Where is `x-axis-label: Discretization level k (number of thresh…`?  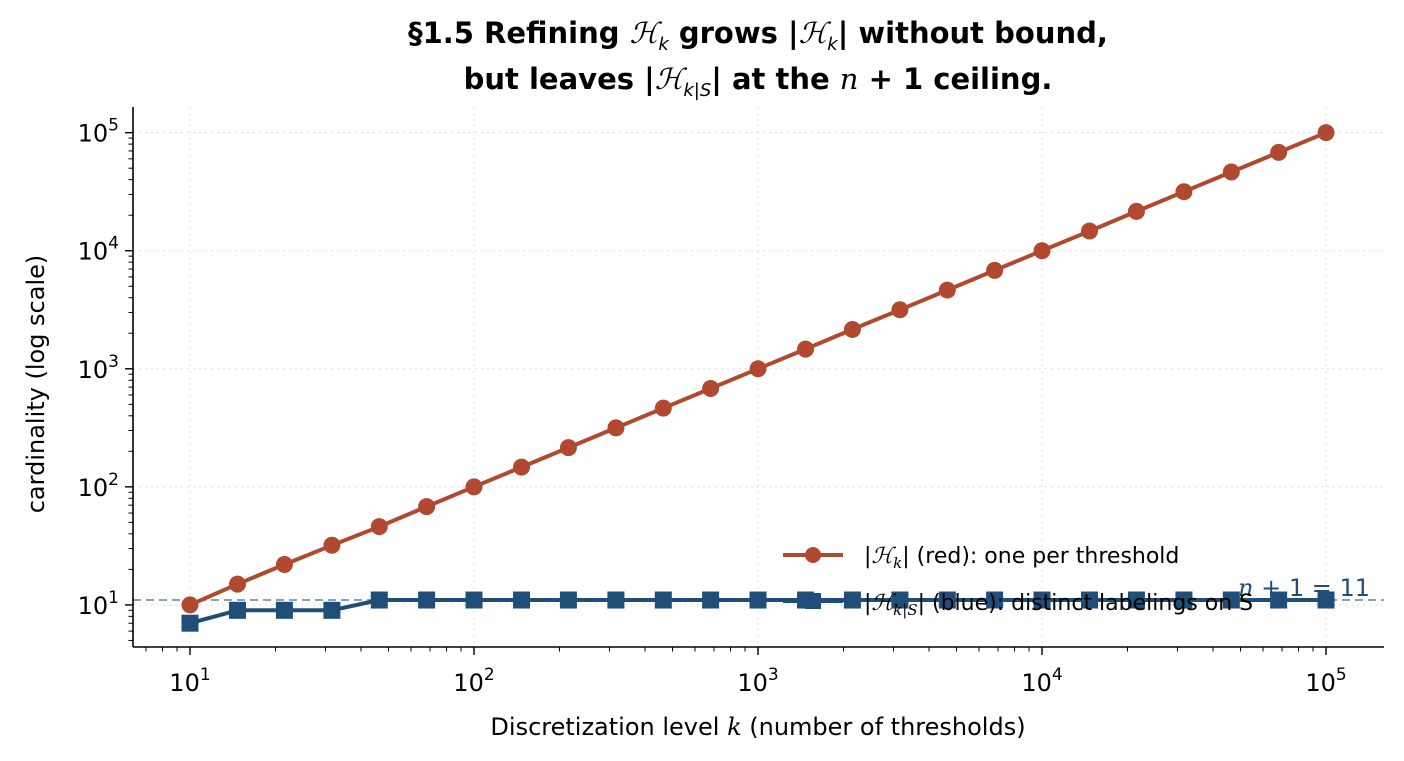 x-axis-label: Discretization level k (number of thresh… is located at coordinates (757, 727).